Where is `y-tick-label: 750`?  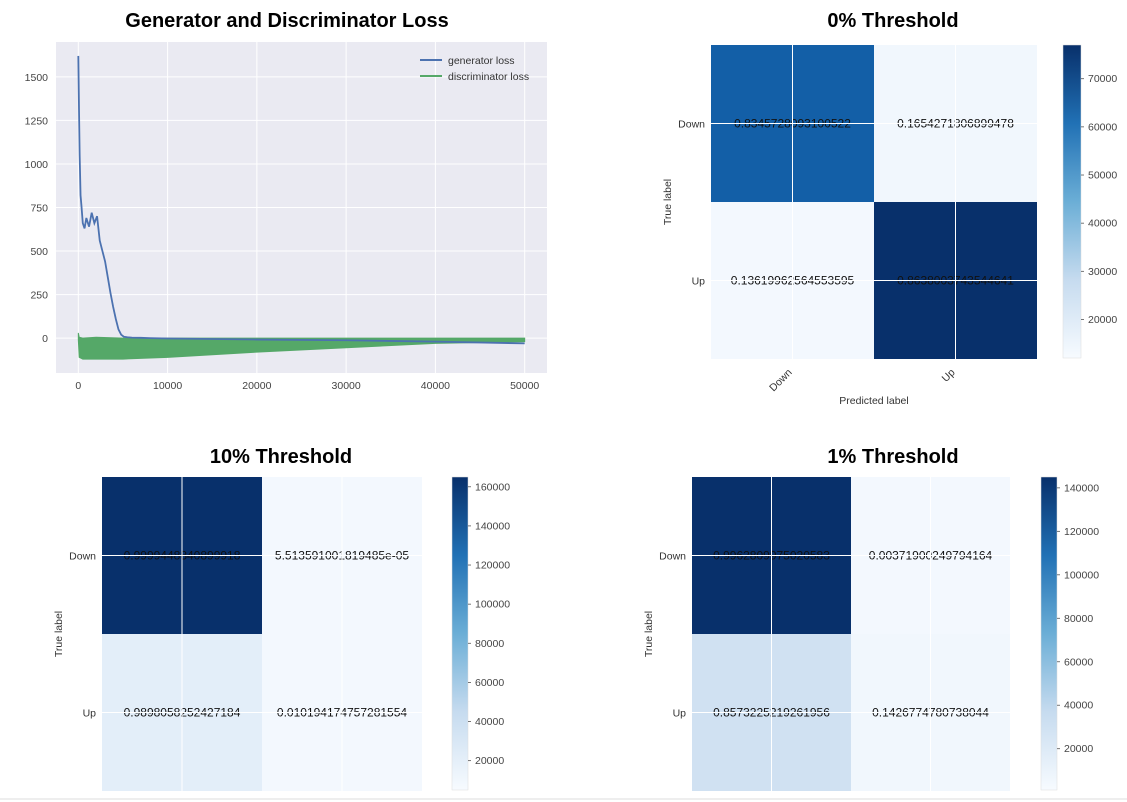
y-tick-label: 750 is located at coordinates (39, 209).